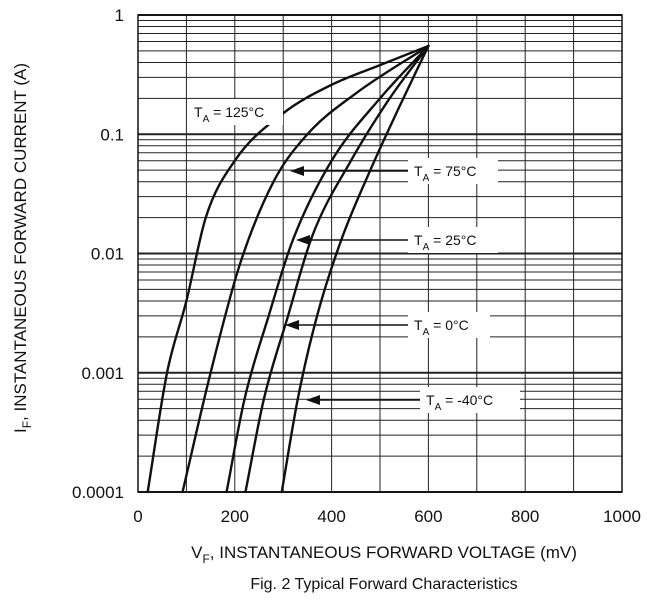 The height and width of the screenshot is (608, 670). Describe the element at coordinates (459, 402) in the screenshot. I see `series-label-text: TA = -40°C` at that location.